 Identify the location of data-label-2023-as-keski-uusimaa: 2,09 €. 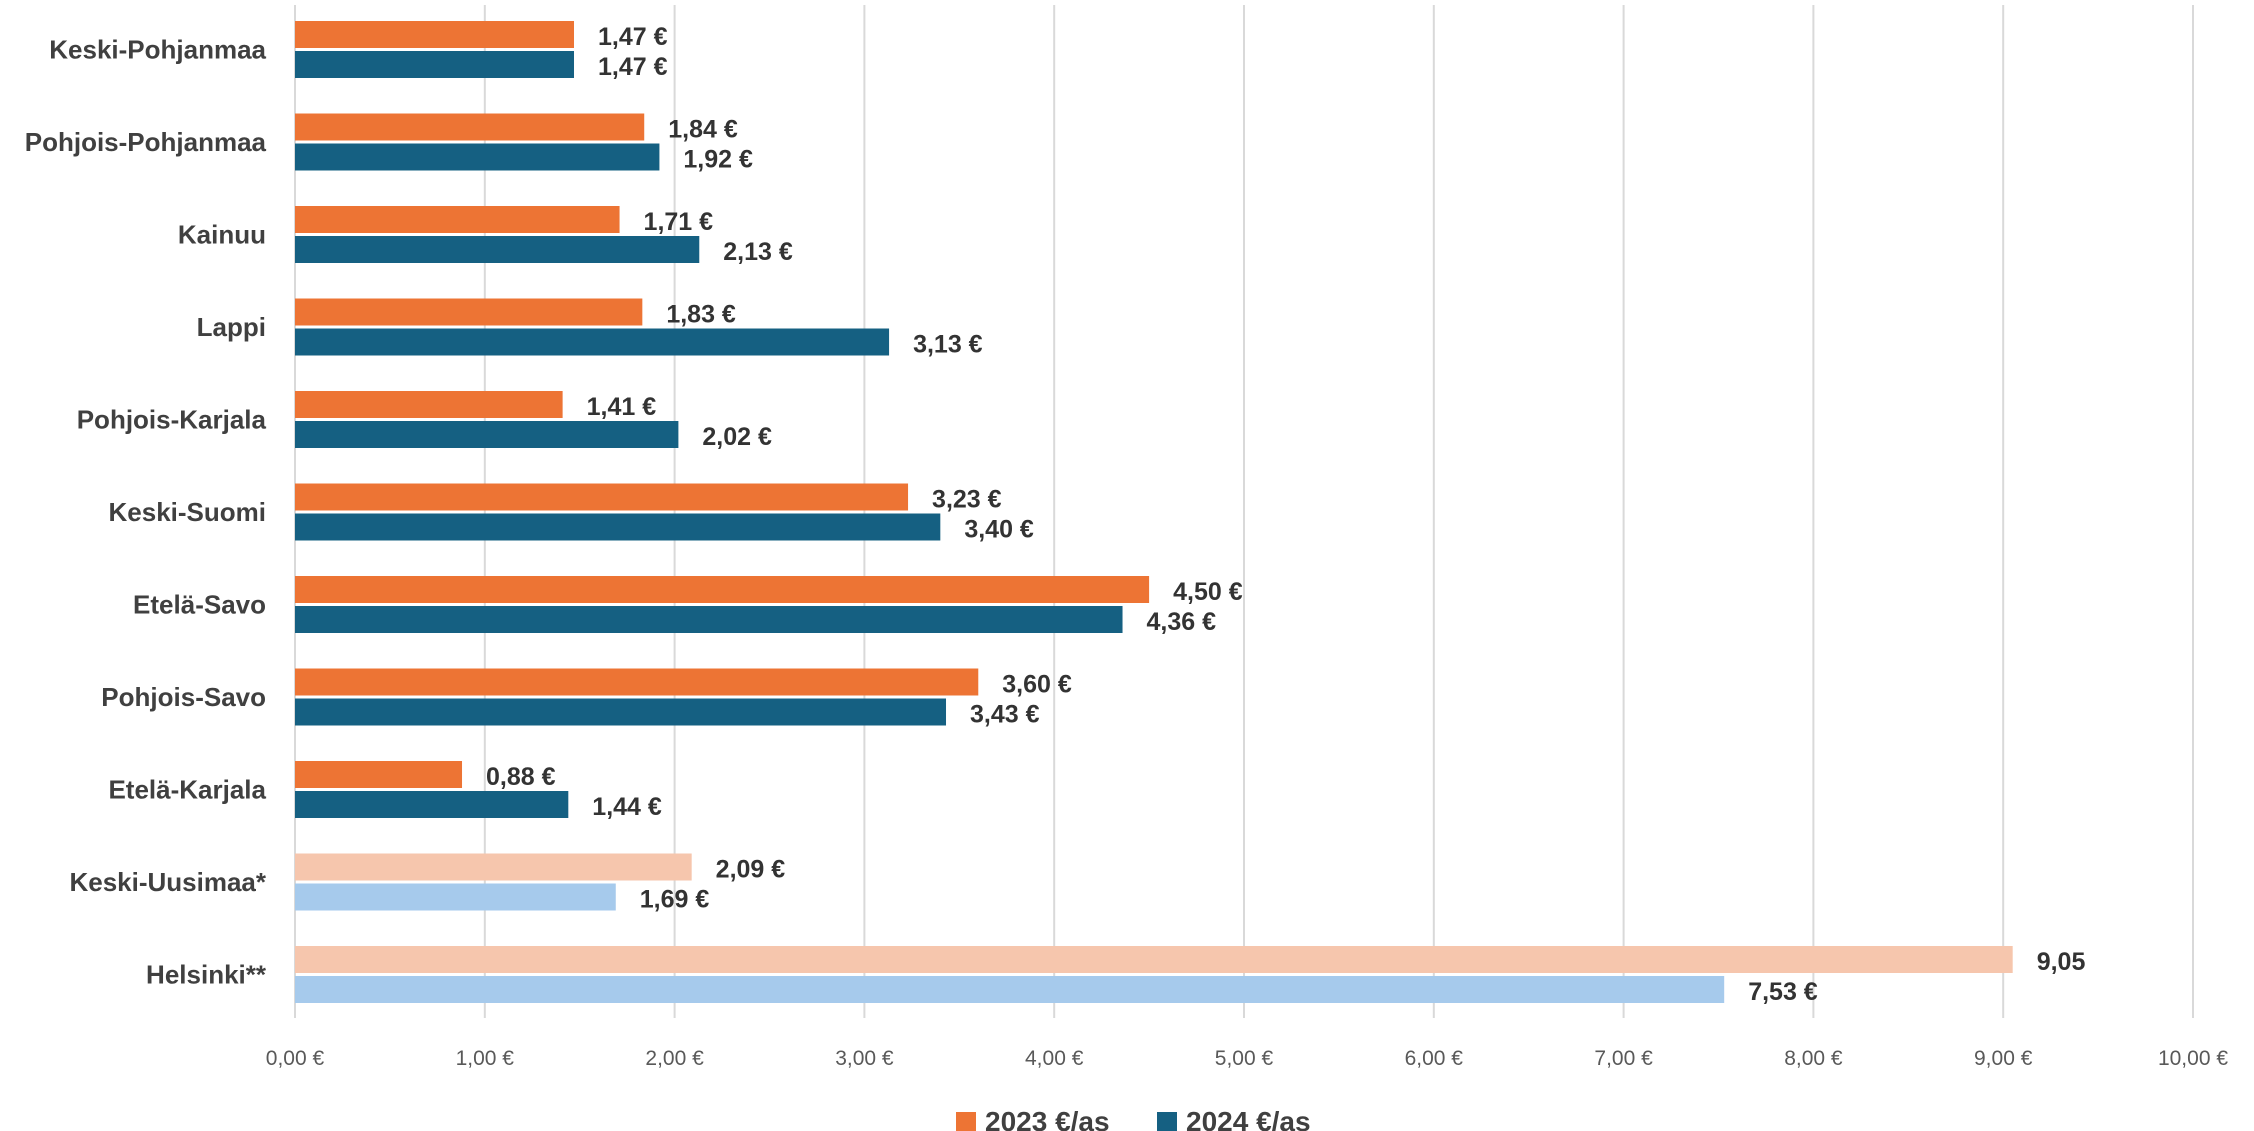
(751, 870).